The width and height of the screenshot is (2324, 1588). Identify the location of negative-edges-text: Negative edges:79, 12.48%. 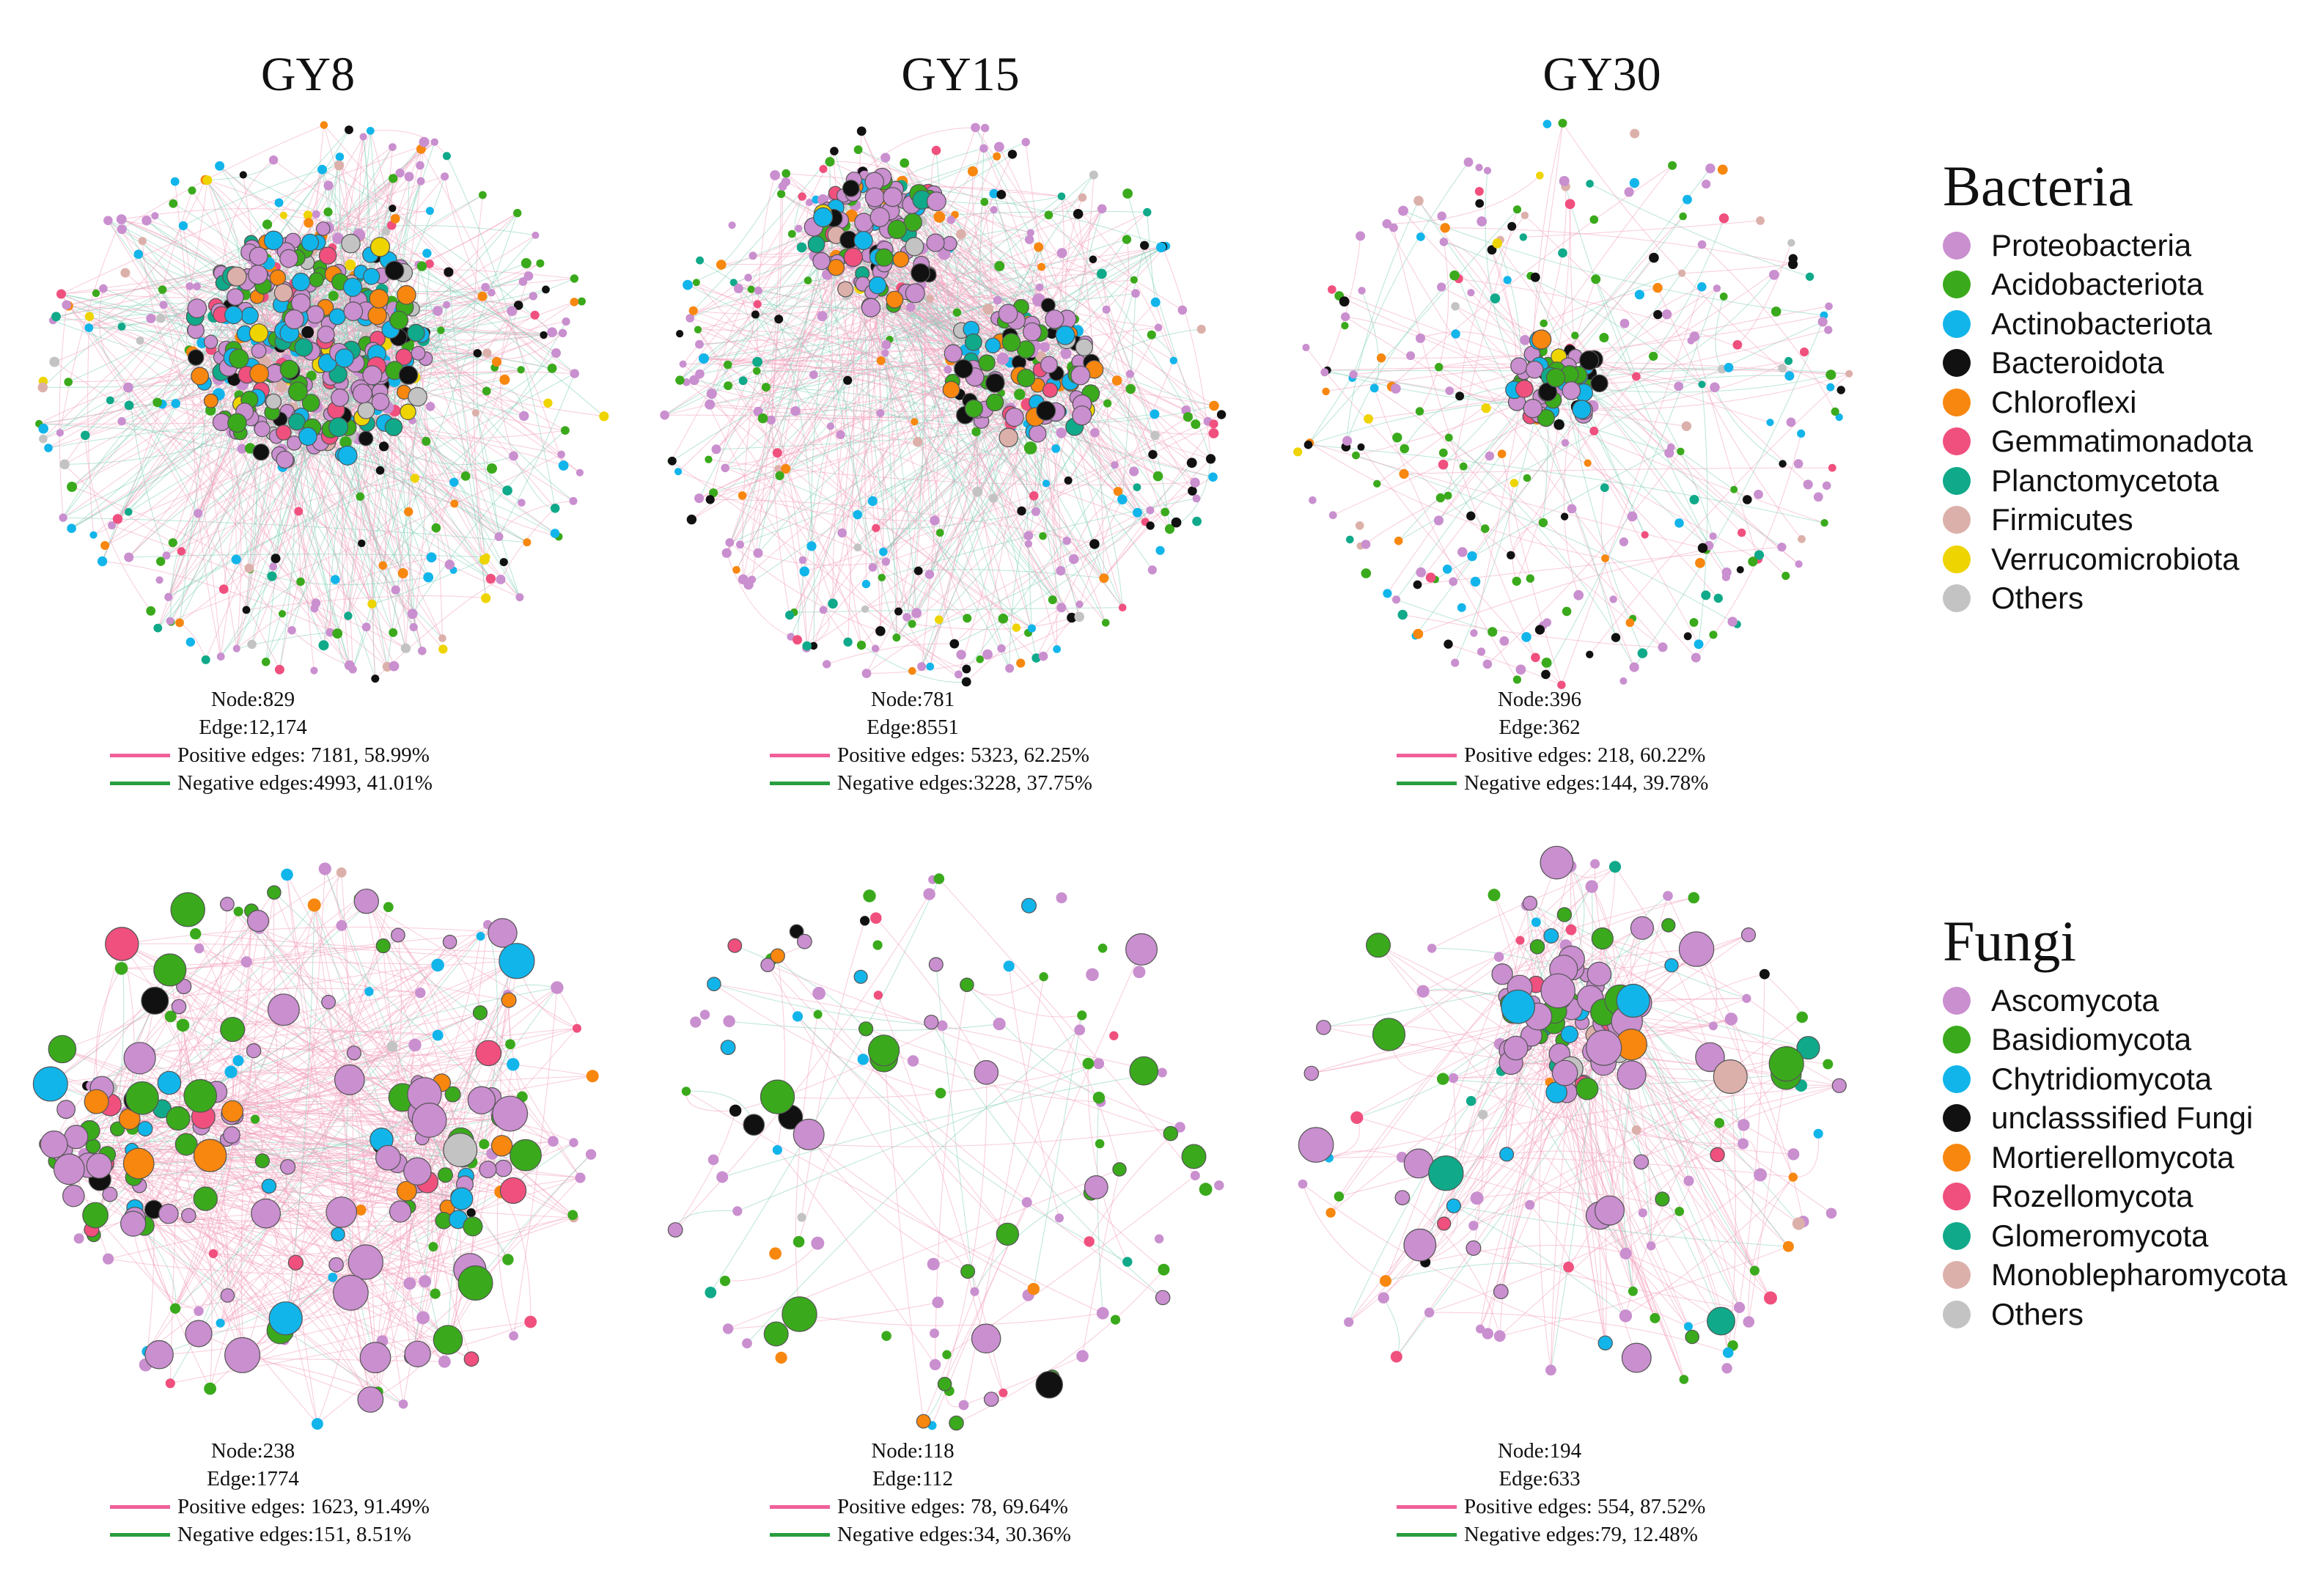
(1581, 1534).